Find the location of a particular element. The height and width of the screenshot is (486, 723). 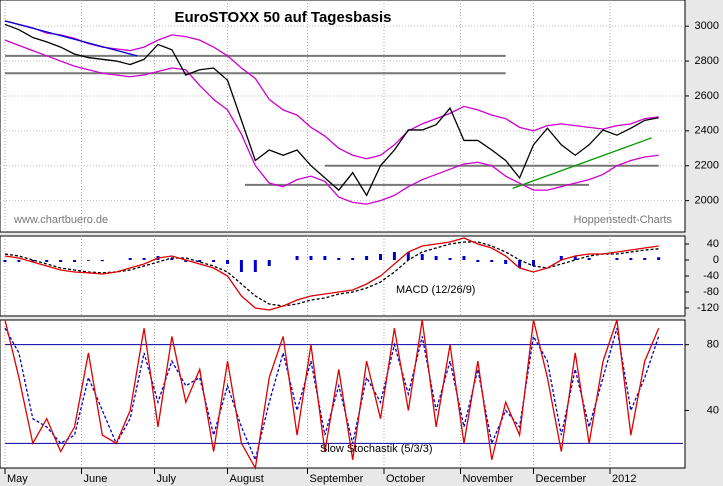

x-tick-label: July is located at coordinates (167, 479).